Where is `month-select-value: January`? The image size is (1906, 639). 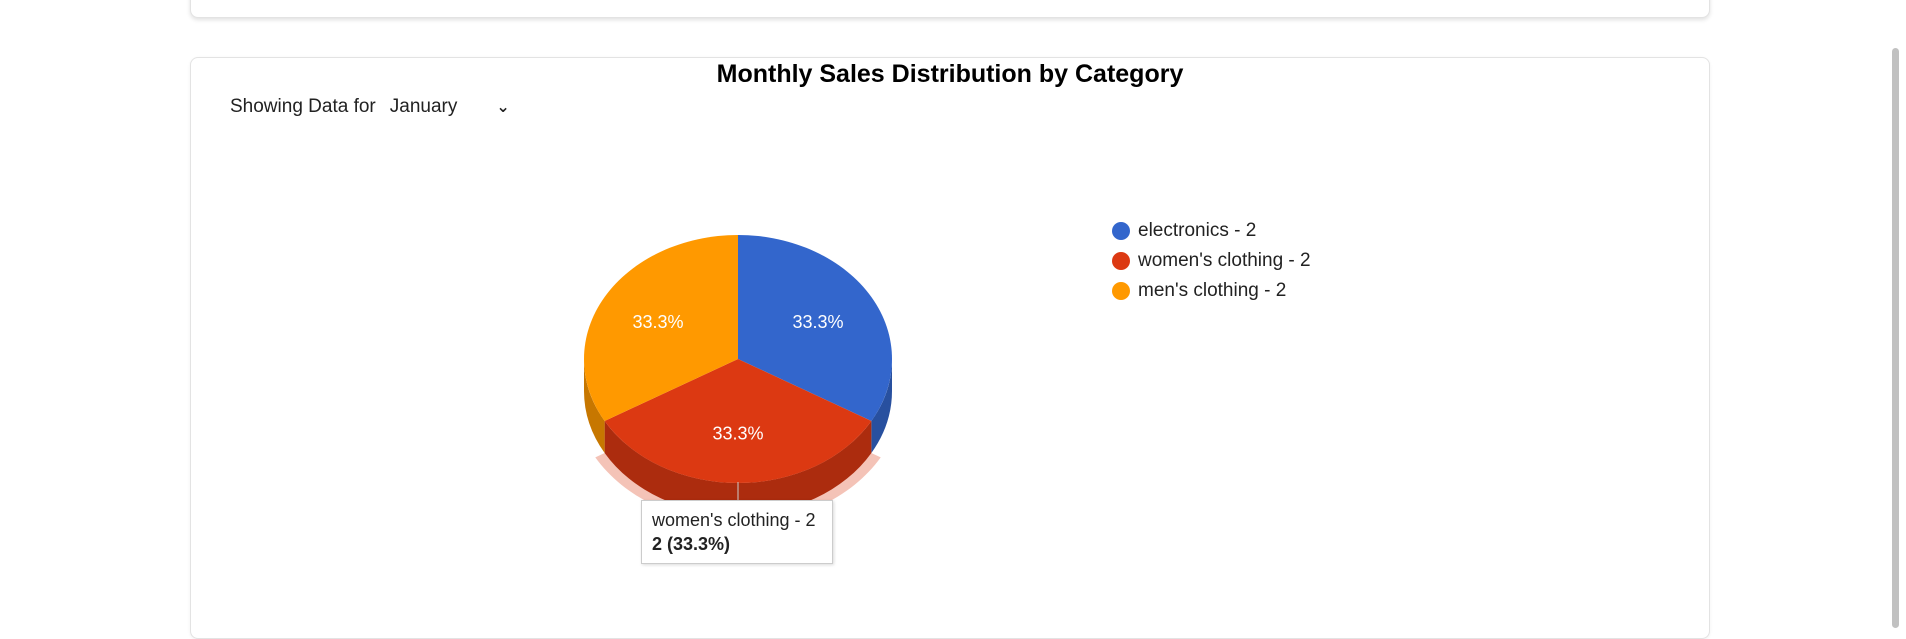
month-select-value: January is located at coordinates (423, 106).